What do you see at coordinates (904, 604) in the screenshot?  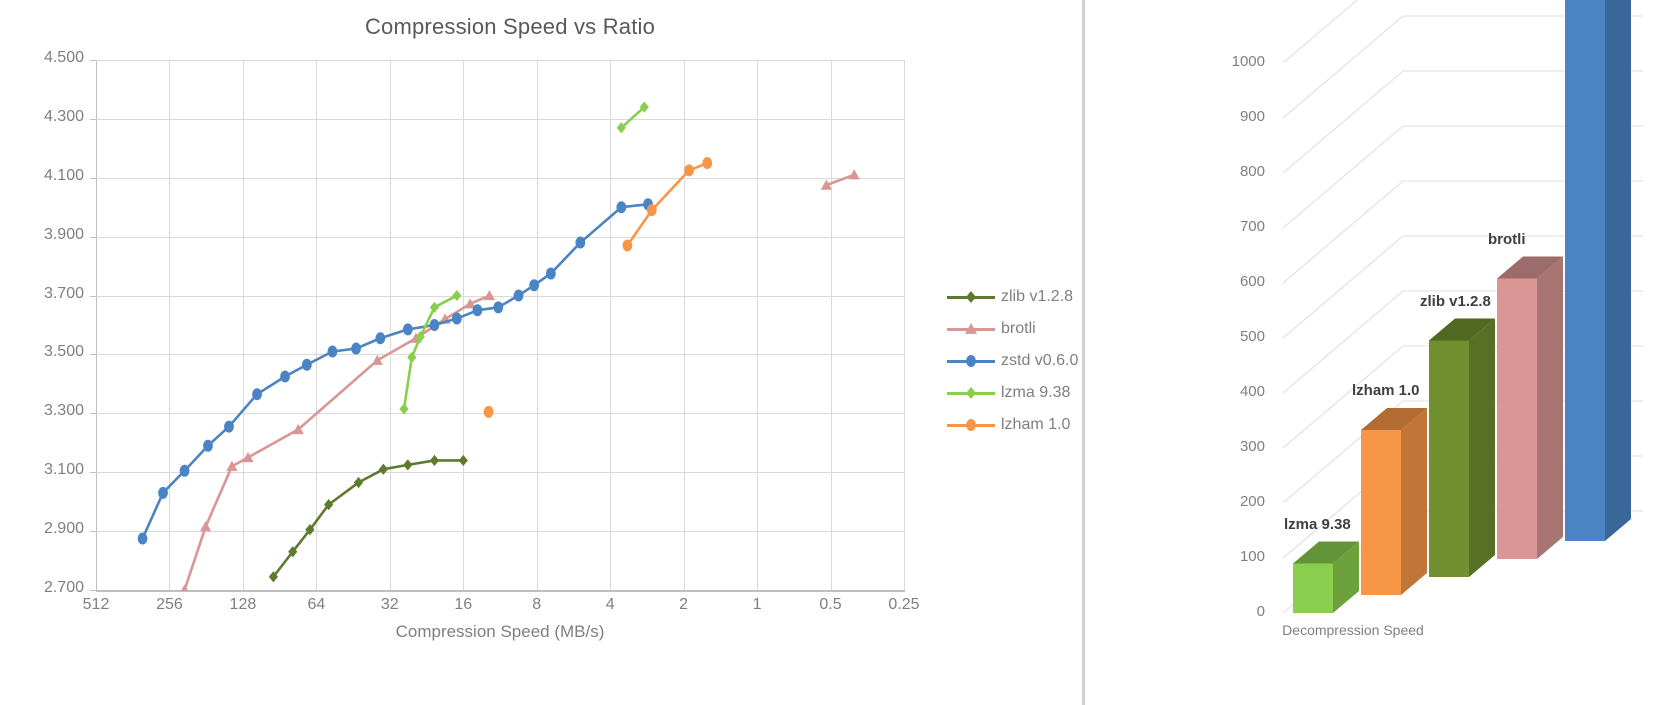 I see `x-tick-label: 0.25` at bounding box center [904, 604].